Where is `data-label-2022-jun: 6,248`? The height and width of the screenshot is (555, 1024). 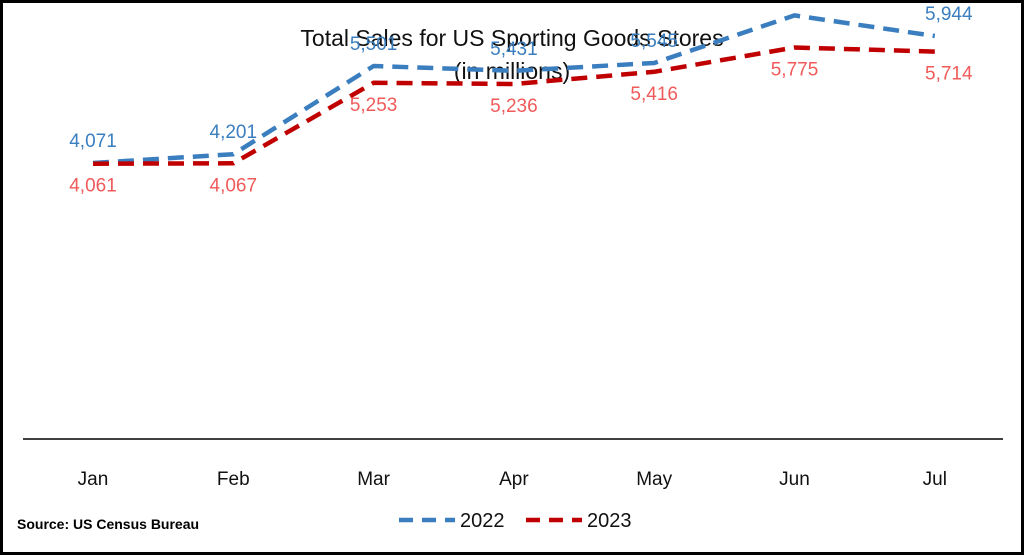
data-label-2022-jun: 6,248 is located at coordinates (795, 3).